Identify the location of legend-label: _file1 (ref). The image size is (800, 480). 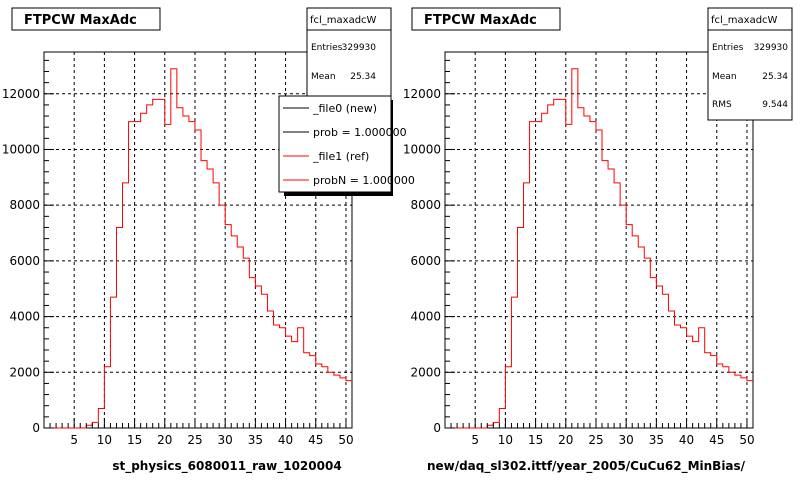
(340, 156).